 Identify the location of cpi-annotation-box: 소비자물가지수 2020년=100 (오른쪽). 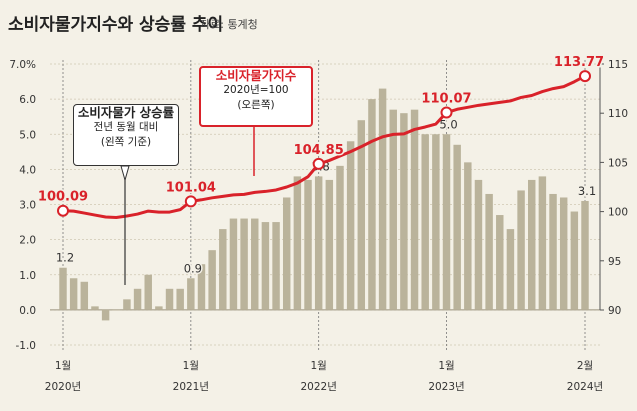
(256, 96).